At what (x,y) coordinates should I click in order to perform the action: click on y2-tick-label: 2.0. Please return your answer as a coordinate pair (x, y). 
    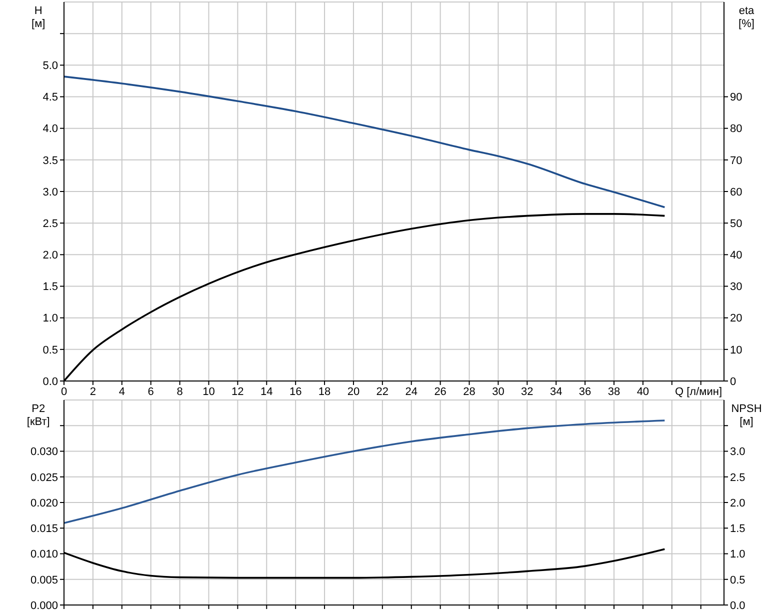
    Looking at the image, I should click on (738, 503).